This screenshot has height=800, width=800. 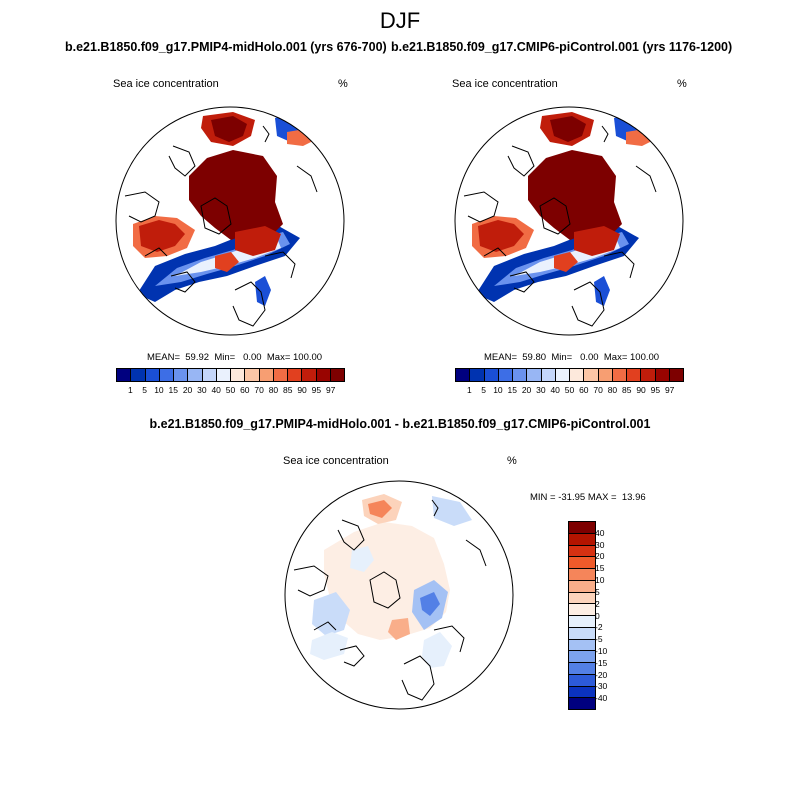 I want to click on colorbar-tick-label: 80, so click(x=273, y=390).